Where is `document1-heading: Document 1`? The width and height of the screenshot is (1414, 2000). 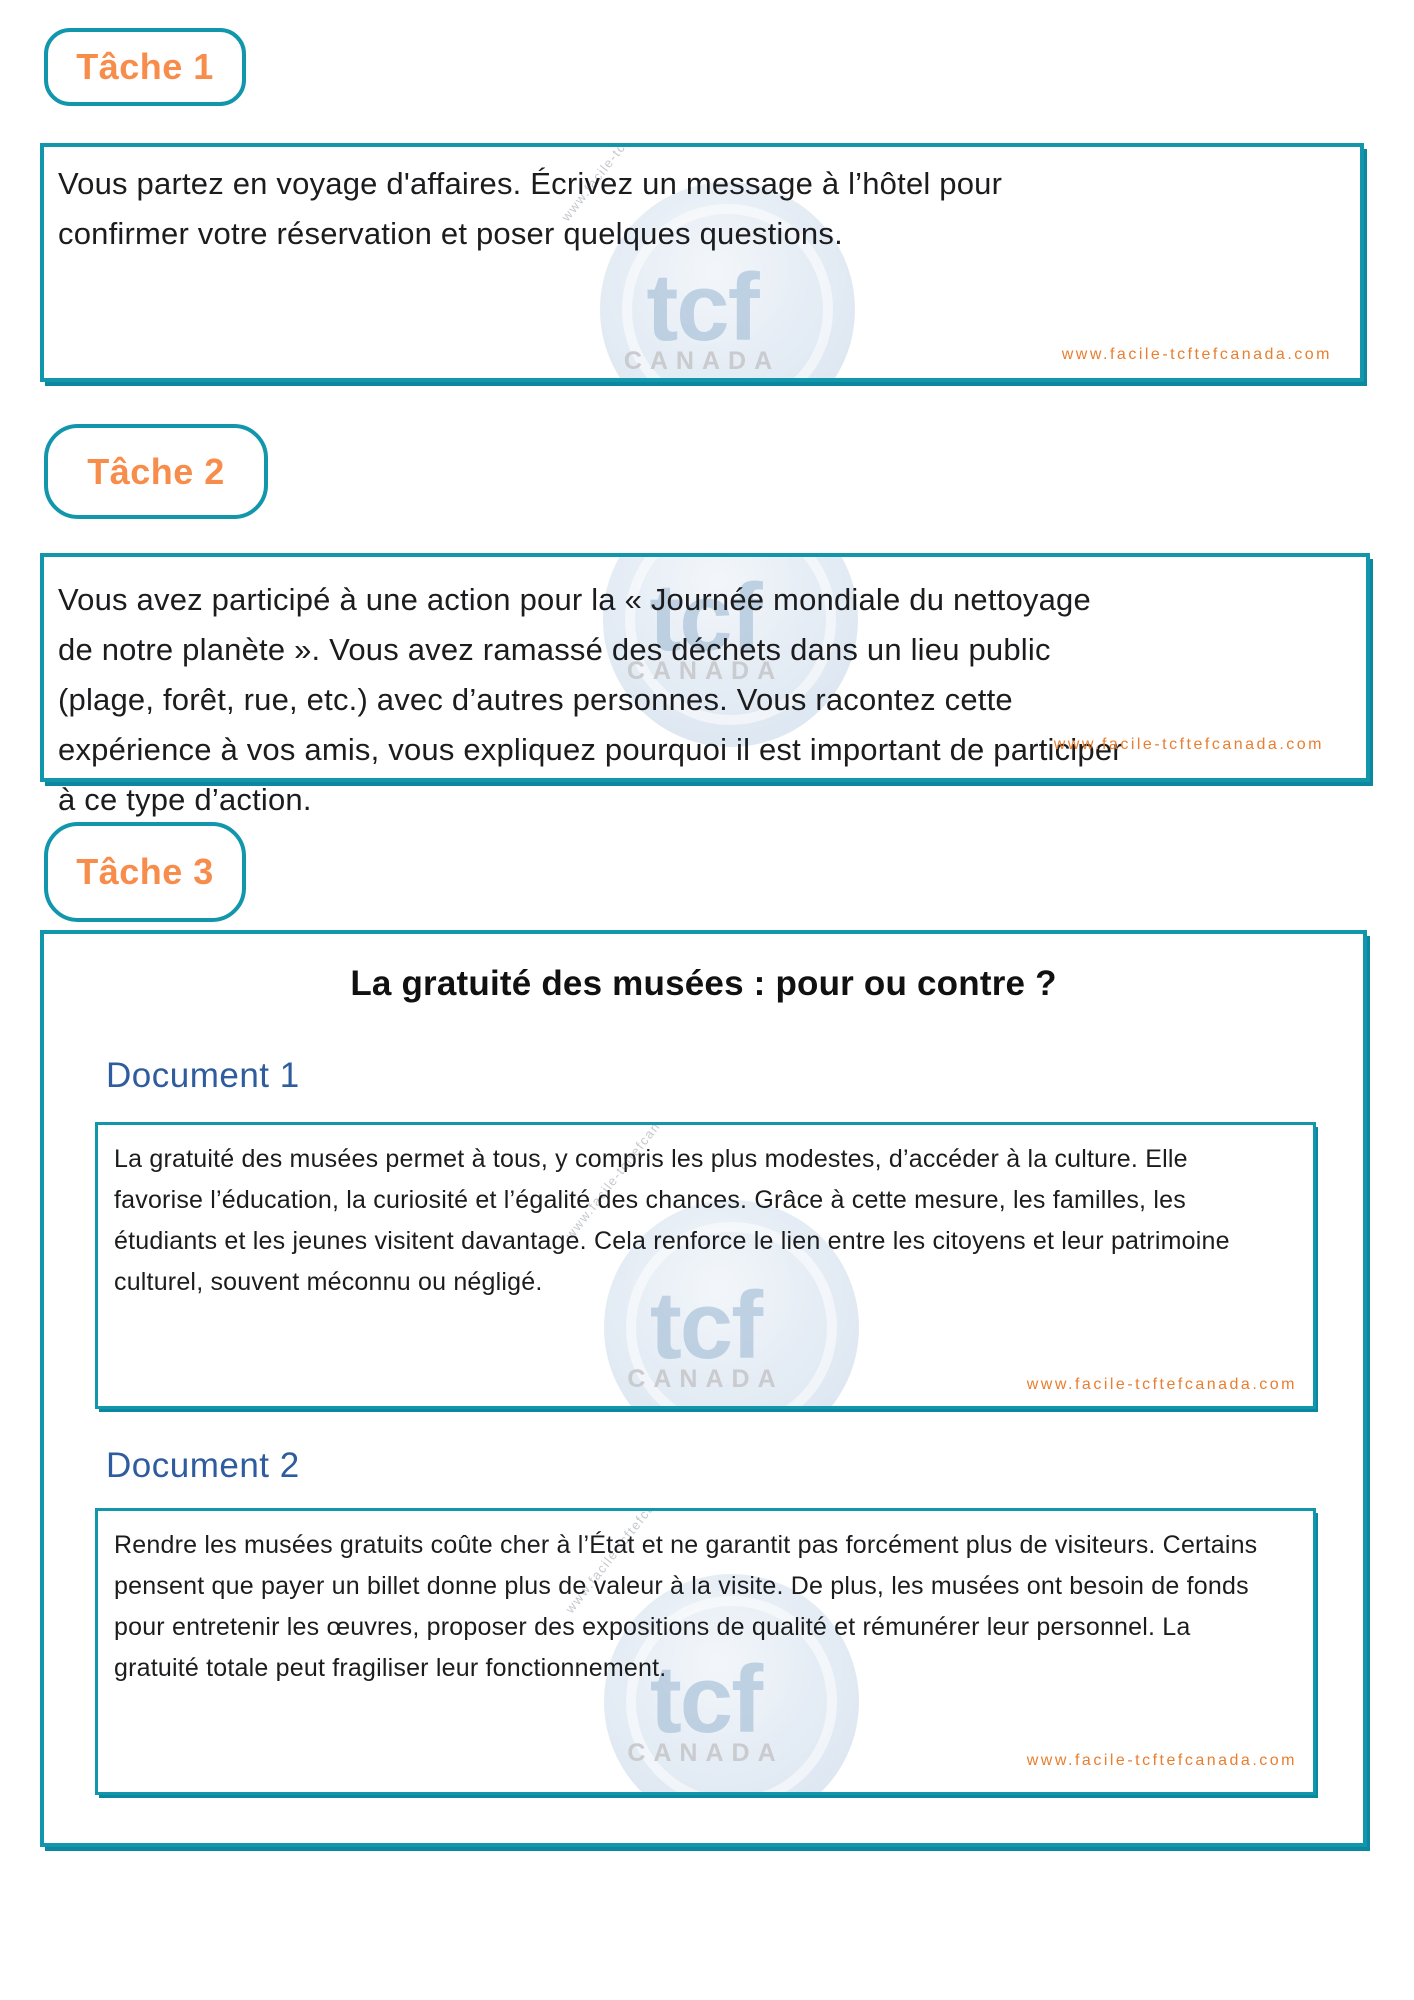 document1-heading: Document 1 is located at coordinates (203, 1075).